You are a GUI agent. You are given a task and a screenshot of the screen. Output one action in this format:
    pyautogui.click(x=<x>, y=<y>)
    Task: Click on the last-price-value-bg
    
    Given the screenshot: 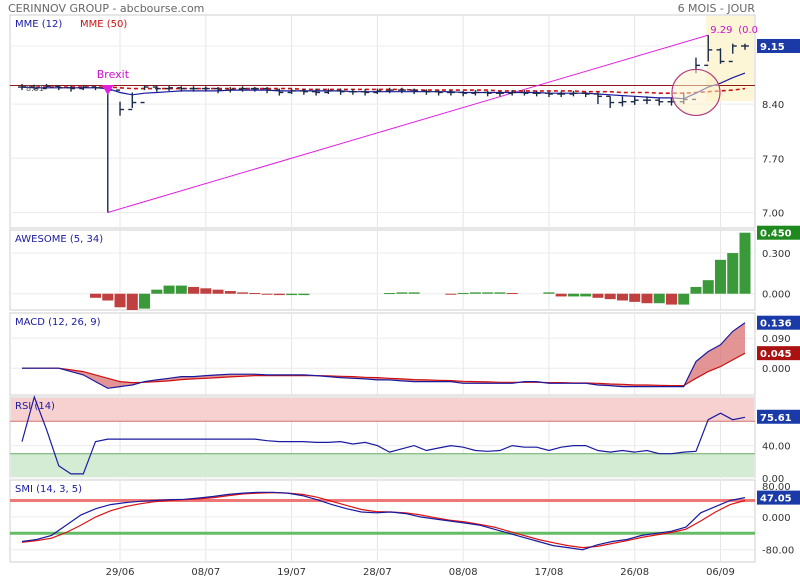 What is the action you would take?
    pyautogui.click(x=778, y=45)
    